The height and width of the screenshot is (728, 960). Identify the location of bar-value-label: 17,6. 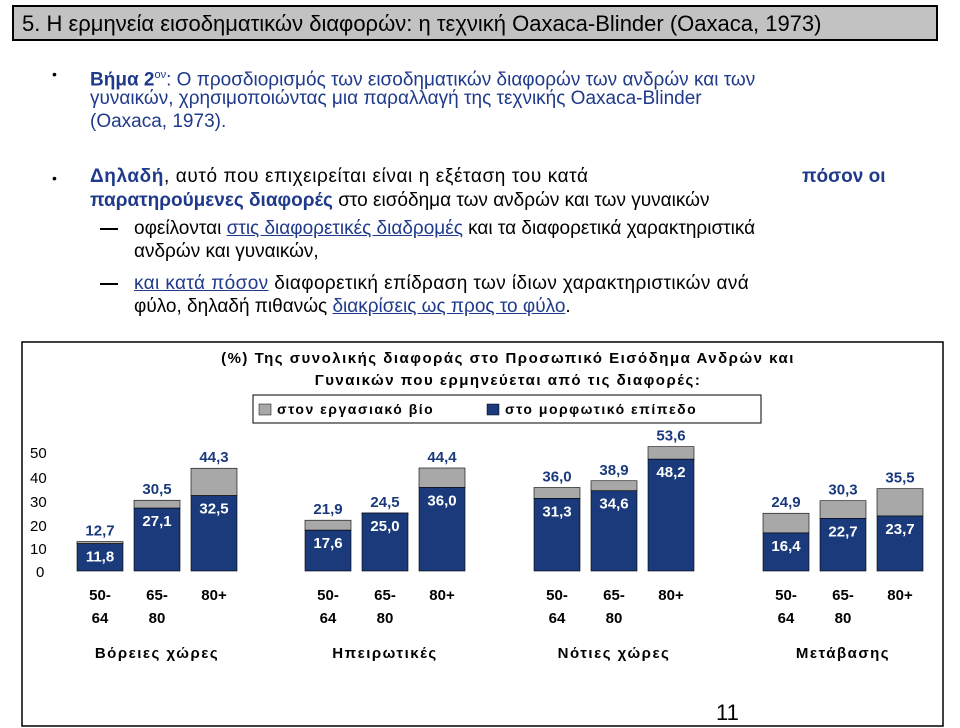
(327, 543).